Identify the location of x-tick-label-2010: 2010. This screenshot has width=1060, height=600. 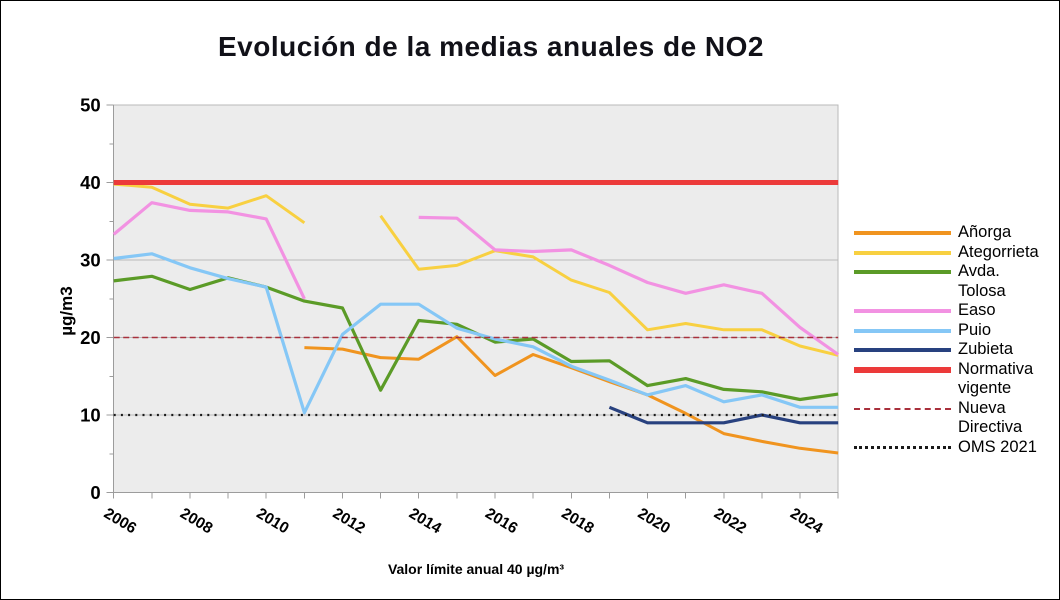
(272, 521).